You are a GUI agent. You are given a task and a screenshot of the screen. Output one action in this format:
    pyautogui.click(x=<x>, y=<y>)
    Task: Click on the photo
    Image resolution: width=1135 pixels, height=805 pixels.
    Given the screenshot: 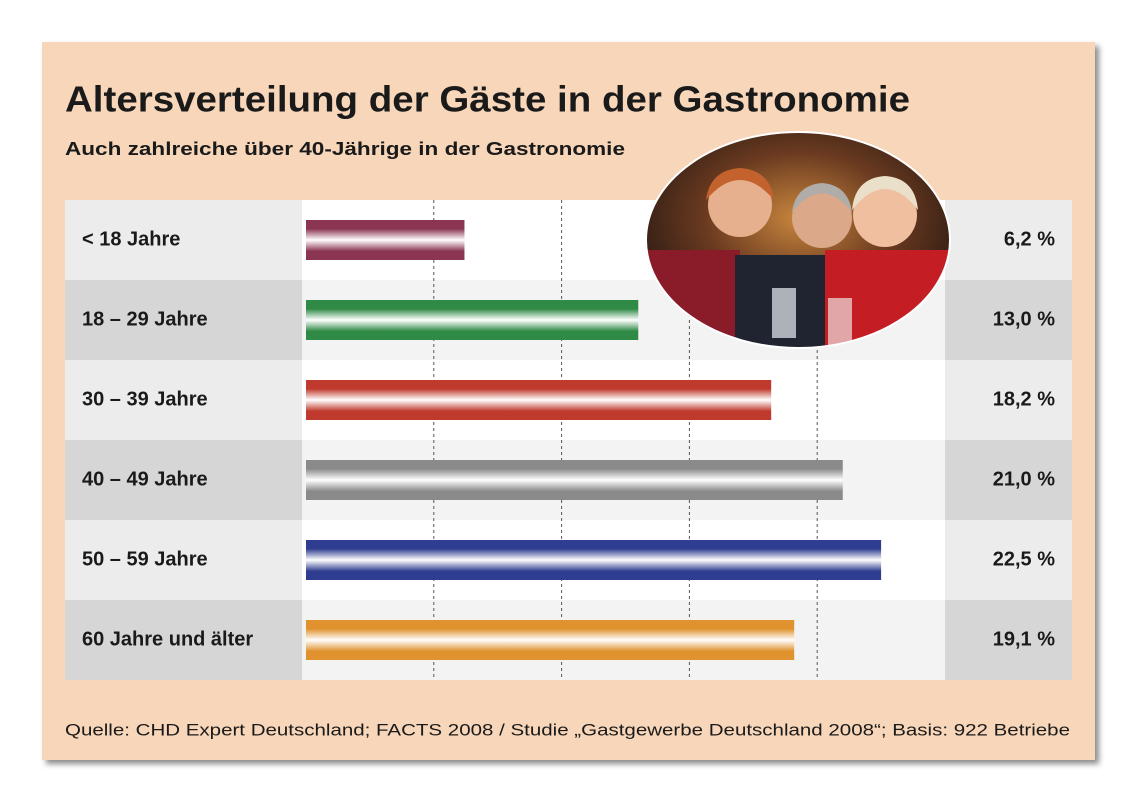 What is the action you would take?
    pyautogui.click(x=798, y=240)
    